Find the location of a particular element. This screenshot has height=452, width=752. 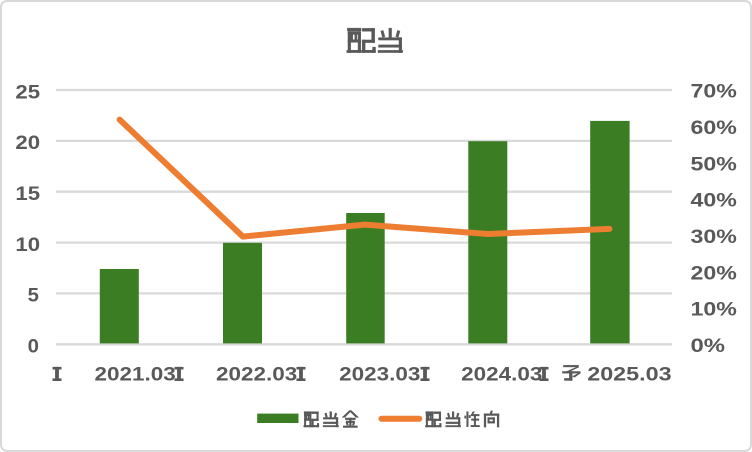

svg-text: 20% is located at coordinates (714, 273).